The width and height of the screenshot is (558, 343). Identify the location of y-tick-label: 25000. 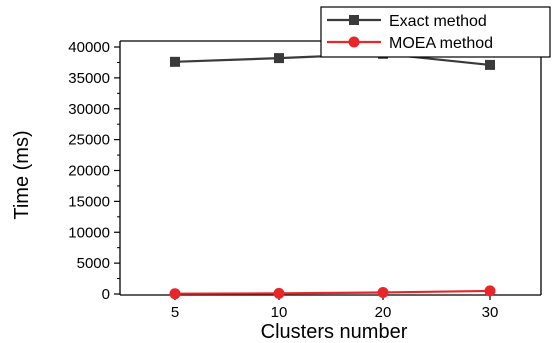
(89, 140).